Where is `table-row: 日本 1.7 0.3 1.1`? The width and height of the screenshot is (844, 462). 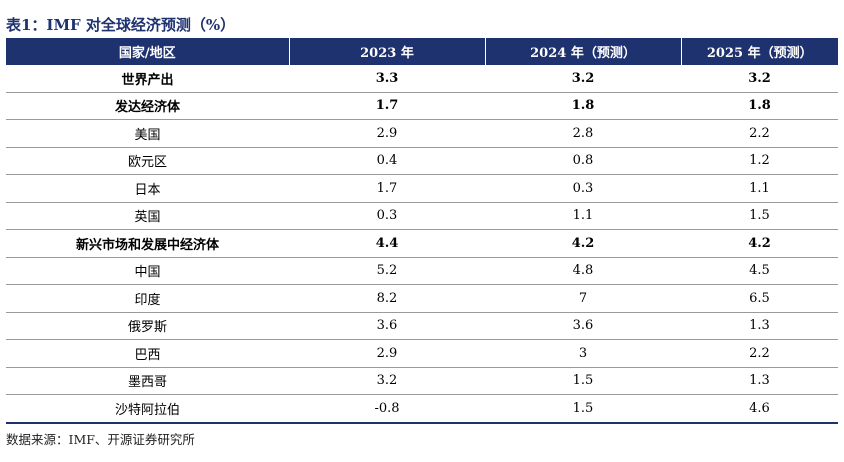 table-row: 日本 1.7 0.3 1.1 is located at coordinates (422, 188).